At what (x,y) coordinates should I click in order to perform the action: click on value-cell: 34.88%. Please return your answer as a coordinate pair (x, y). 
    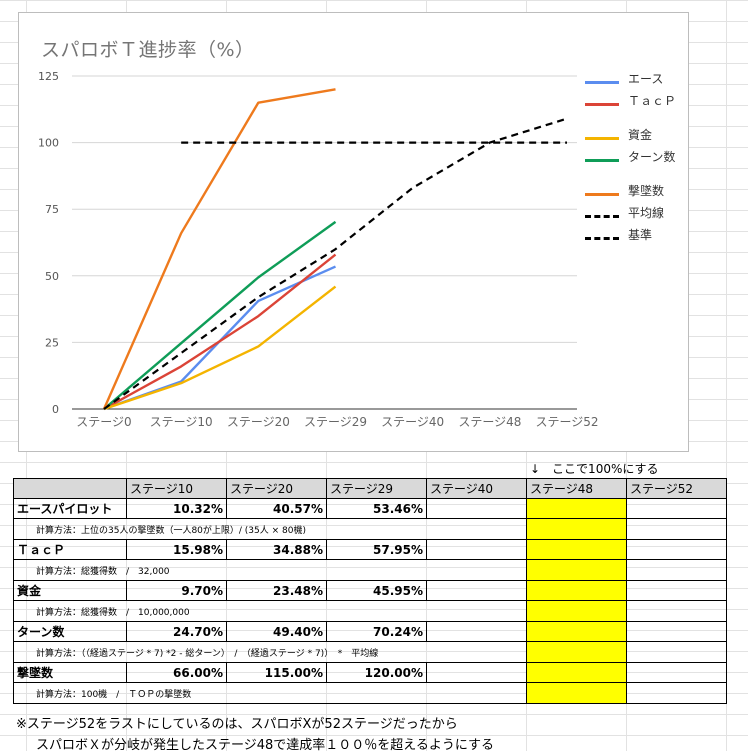
    Looking at the image, I should click on (276, 549).